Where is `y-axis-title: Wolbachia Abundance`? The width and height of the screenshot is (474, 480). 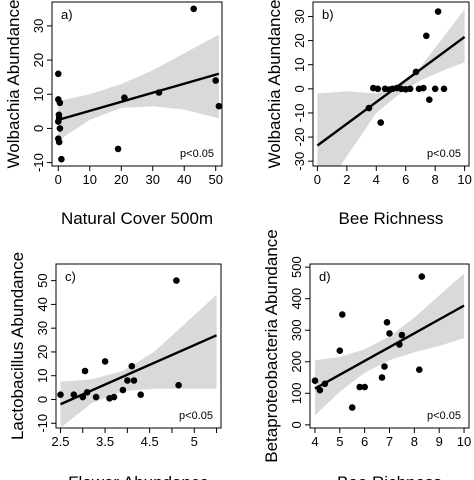
y-axis-title: Wolbachia Abundance is located at coordinates (274, 84).